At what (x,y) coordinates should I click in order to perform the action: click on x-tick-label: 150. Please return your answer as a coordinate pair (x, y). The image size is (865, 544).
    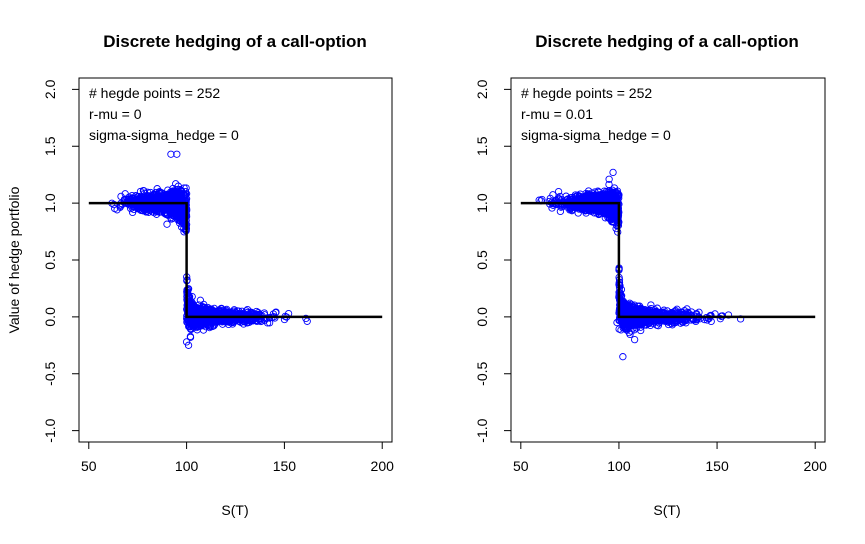
    Looking at the image, I should click on (717, 466).